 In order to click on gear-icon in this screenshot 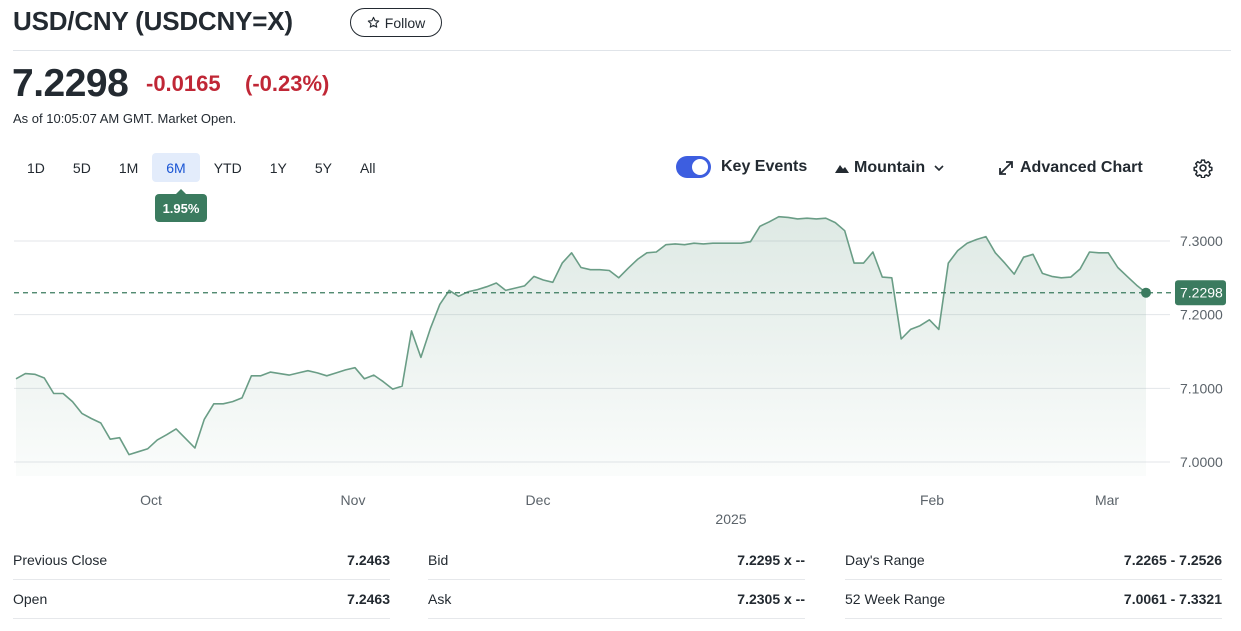, I will do `click(1203, 168)`.